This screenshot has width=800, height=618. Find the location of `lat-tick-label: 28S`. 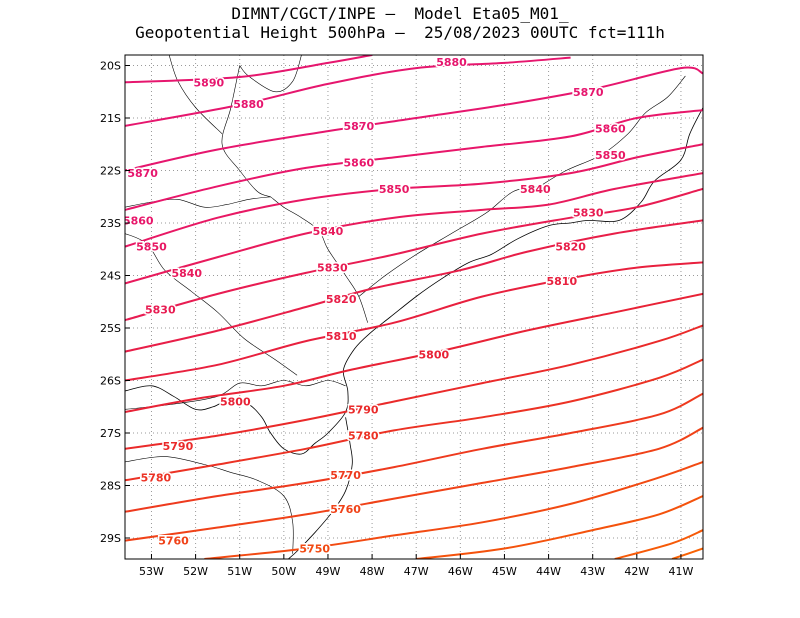

lat-tick-label: 28S is located at coordinates (110, 486).